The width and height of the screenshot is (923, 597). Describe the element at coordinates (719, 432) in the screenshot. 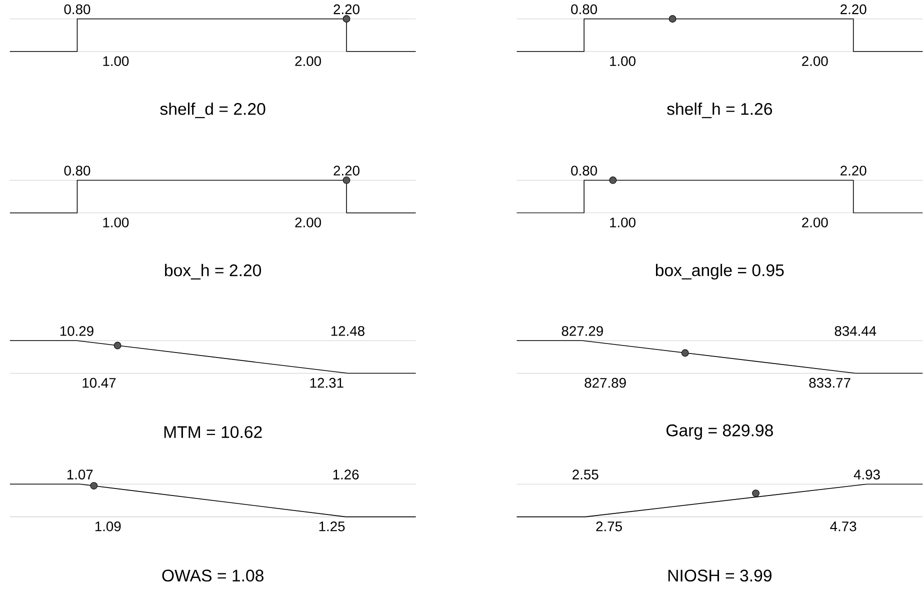

I see `x-axis-title: Garg = 829.98` at that location.